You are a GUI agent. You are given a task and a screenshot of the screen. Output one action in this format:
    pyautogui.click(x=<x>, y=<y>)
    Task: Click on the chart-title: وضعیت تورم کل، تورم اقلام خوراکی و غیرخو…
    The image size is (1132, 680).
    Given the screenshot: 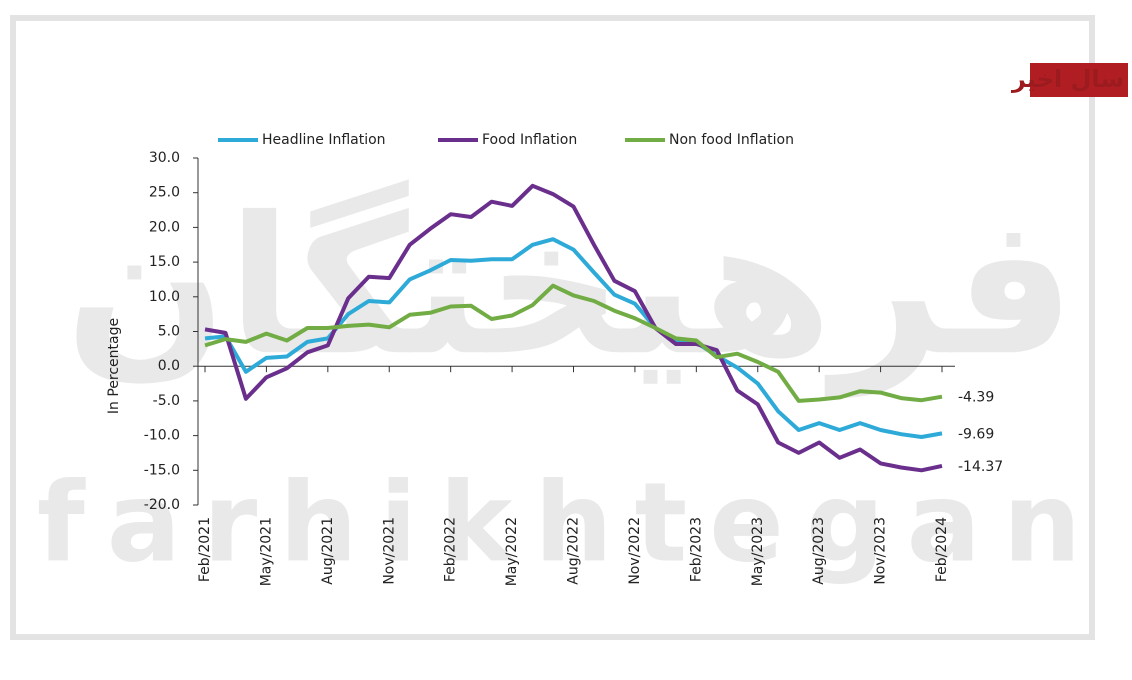 What is the action you would take?
    pyautogui.click(x=1071, y=79)
    